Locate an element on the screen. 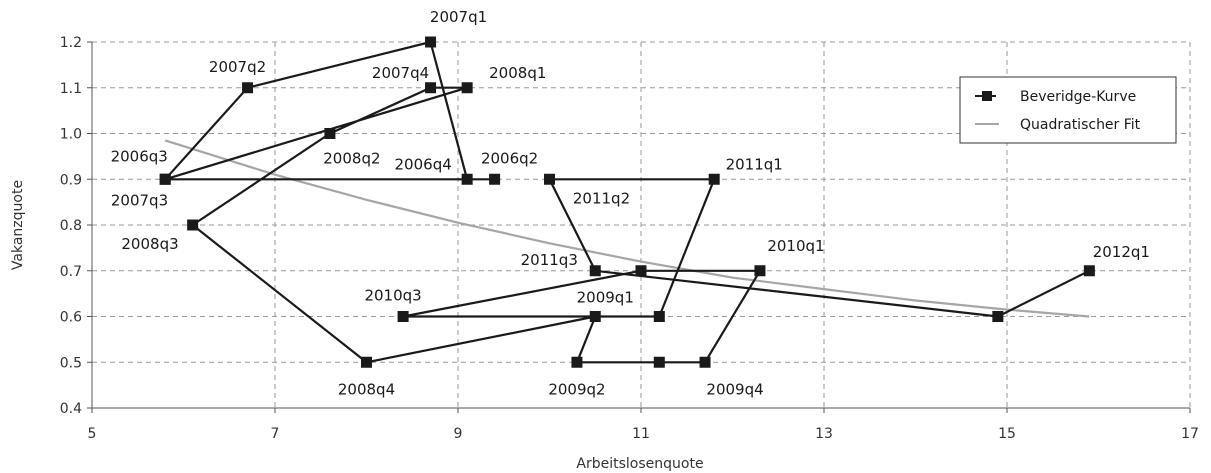 This screenshot has width=1211, height=473. y-tick-label: 0.6 is located at coordinates (71, 318).